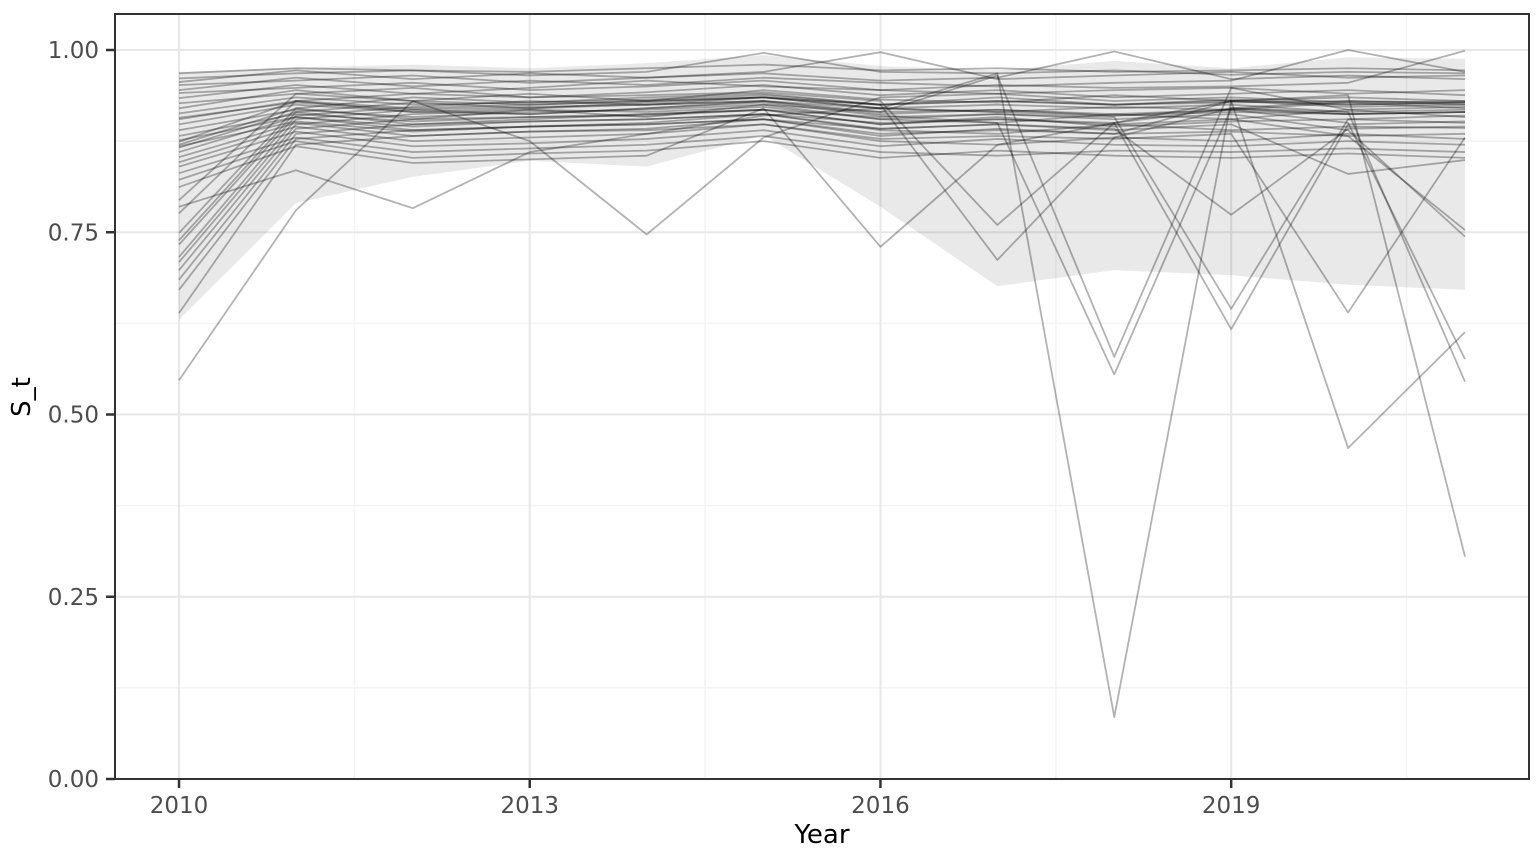 The width and height of the screenshot is (1536, 865). What do you see at coordinates (821, 835) in the screenshot?
I see `x-axis-title: Year` at bounding box center [821, 835].